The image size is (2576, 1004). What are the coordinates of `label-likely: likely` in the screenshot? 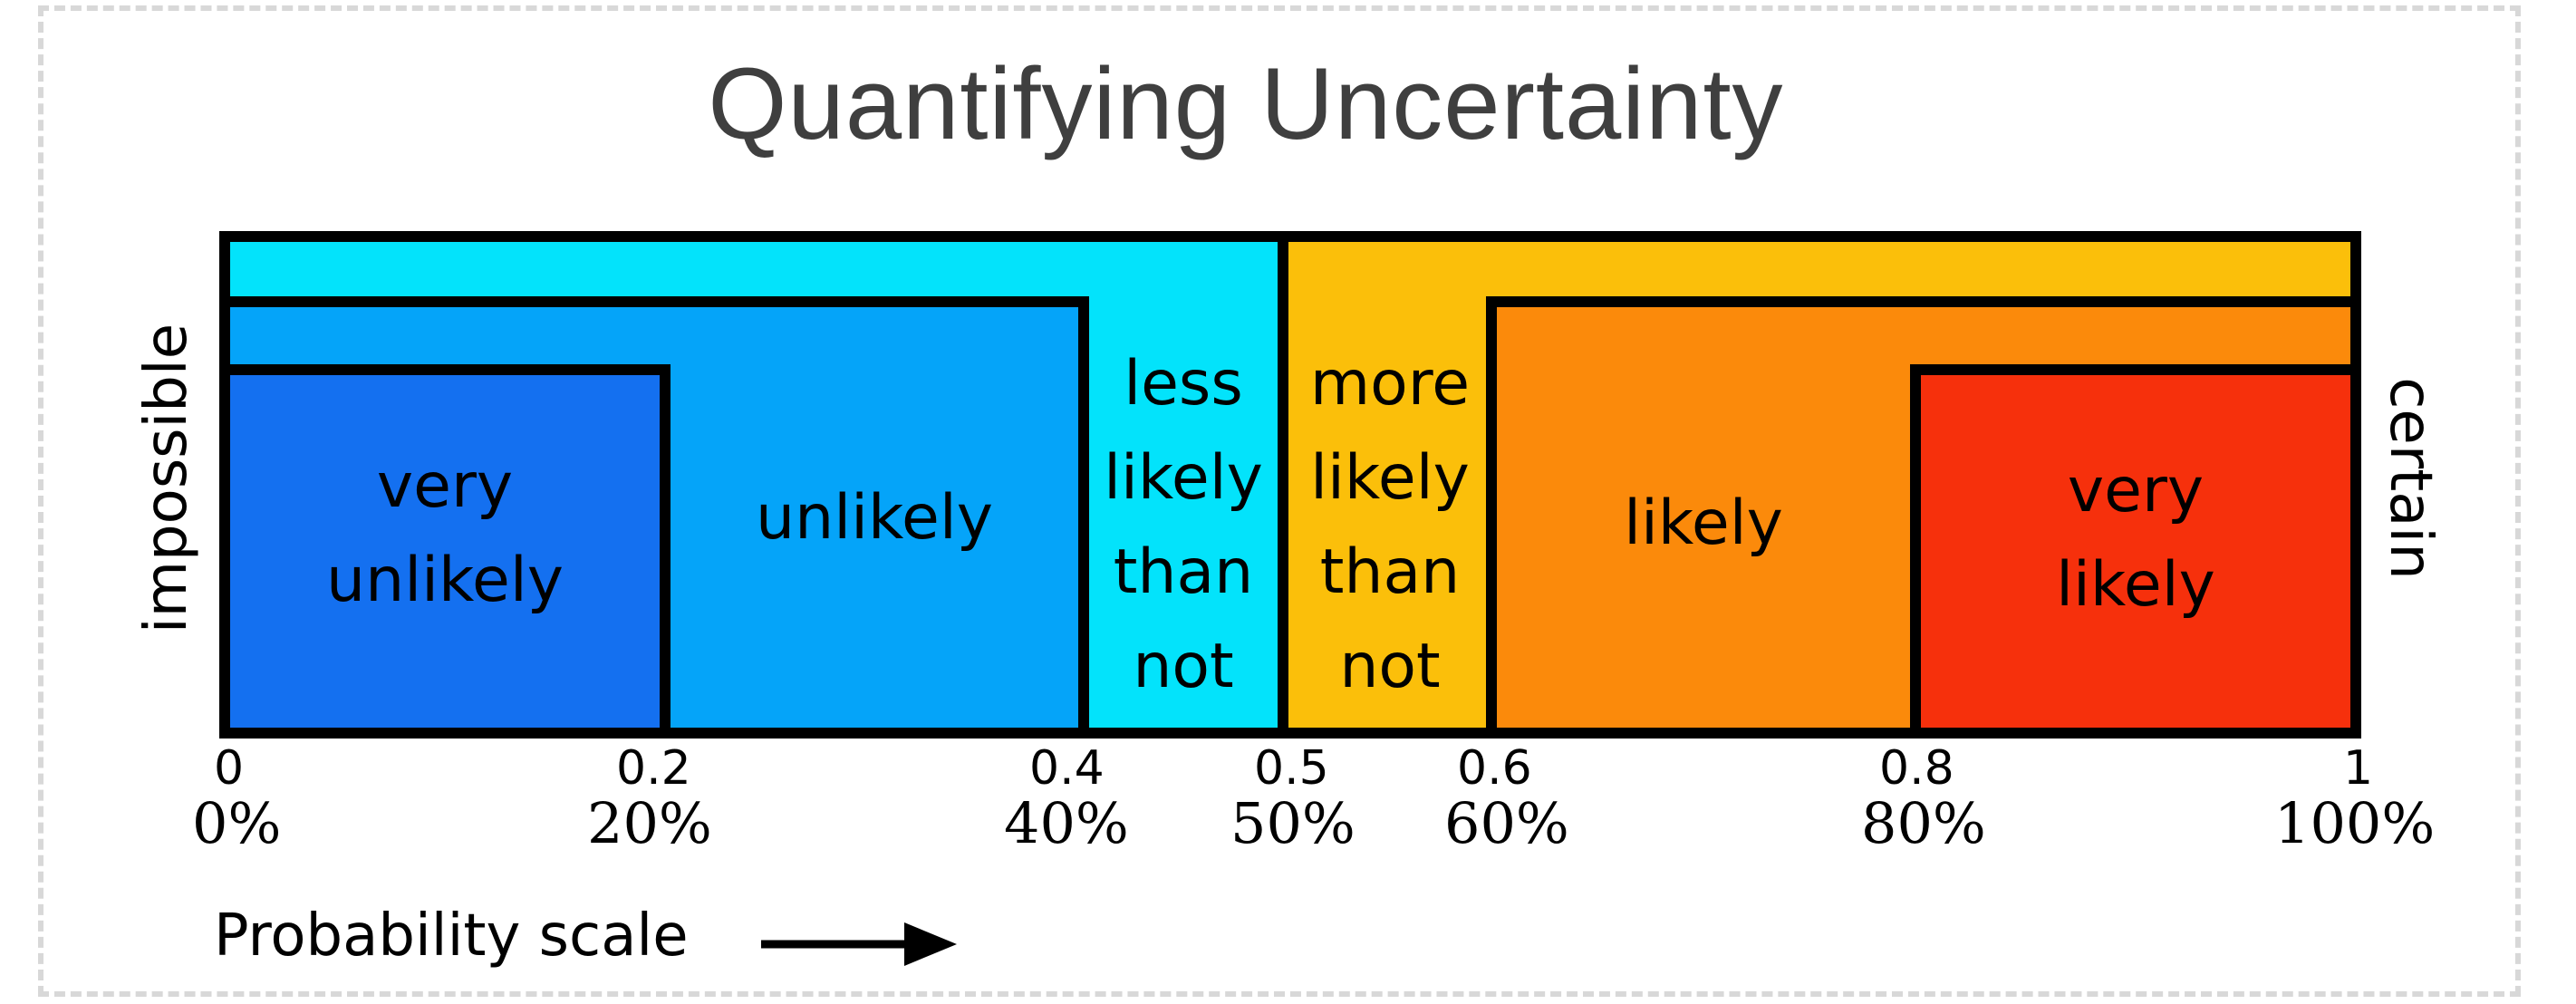 It's located at (1703, 523).